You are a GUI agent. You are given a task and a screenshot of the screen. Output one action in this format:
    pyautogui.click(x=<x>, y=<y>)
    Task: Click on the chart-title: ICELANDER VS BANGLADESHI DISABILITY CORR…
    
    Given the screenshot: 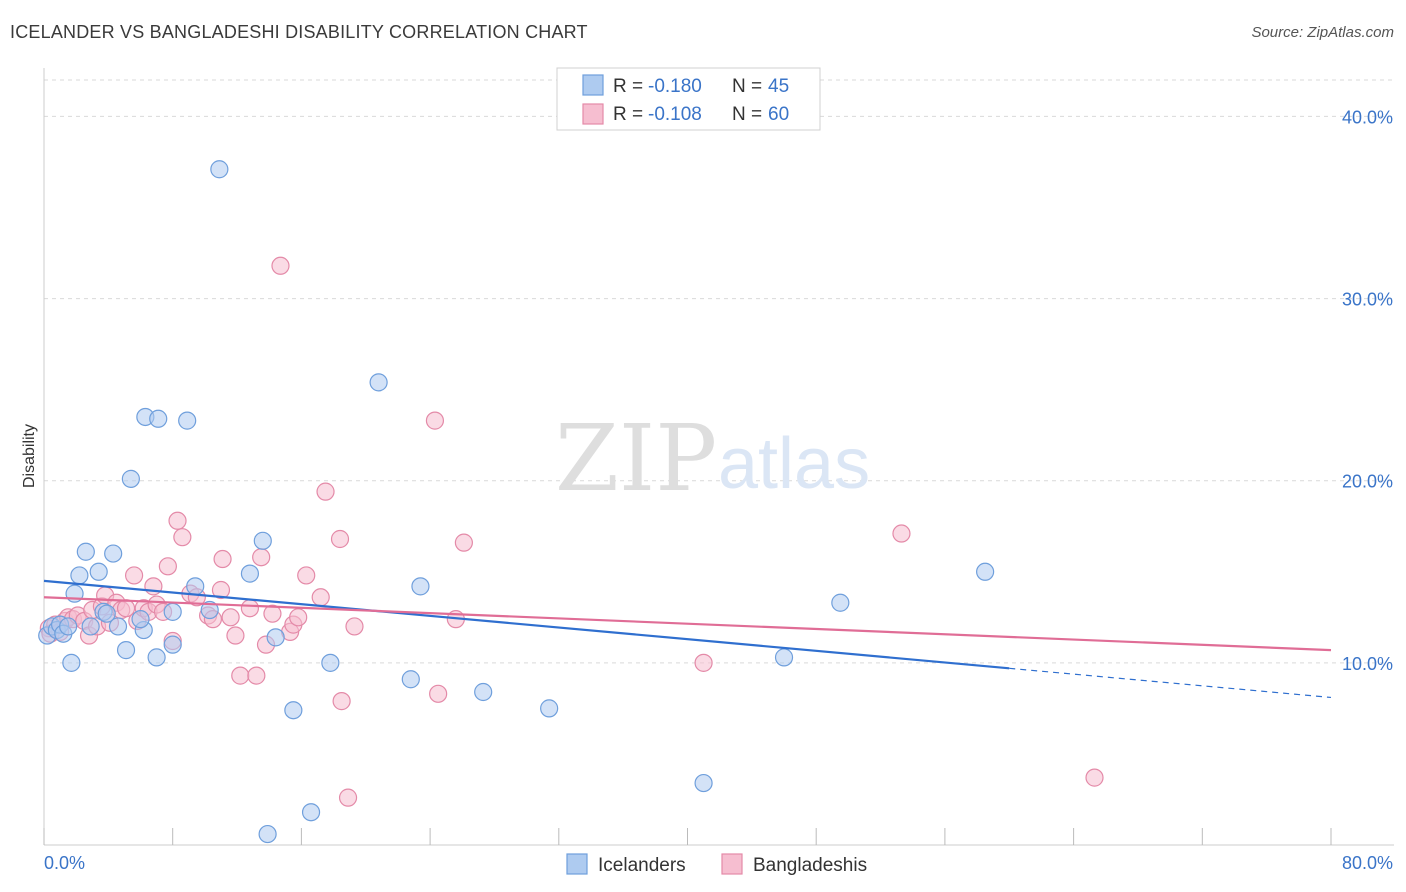 What is the action you would take?
    pyautogui.click(x=299, y=32)
    